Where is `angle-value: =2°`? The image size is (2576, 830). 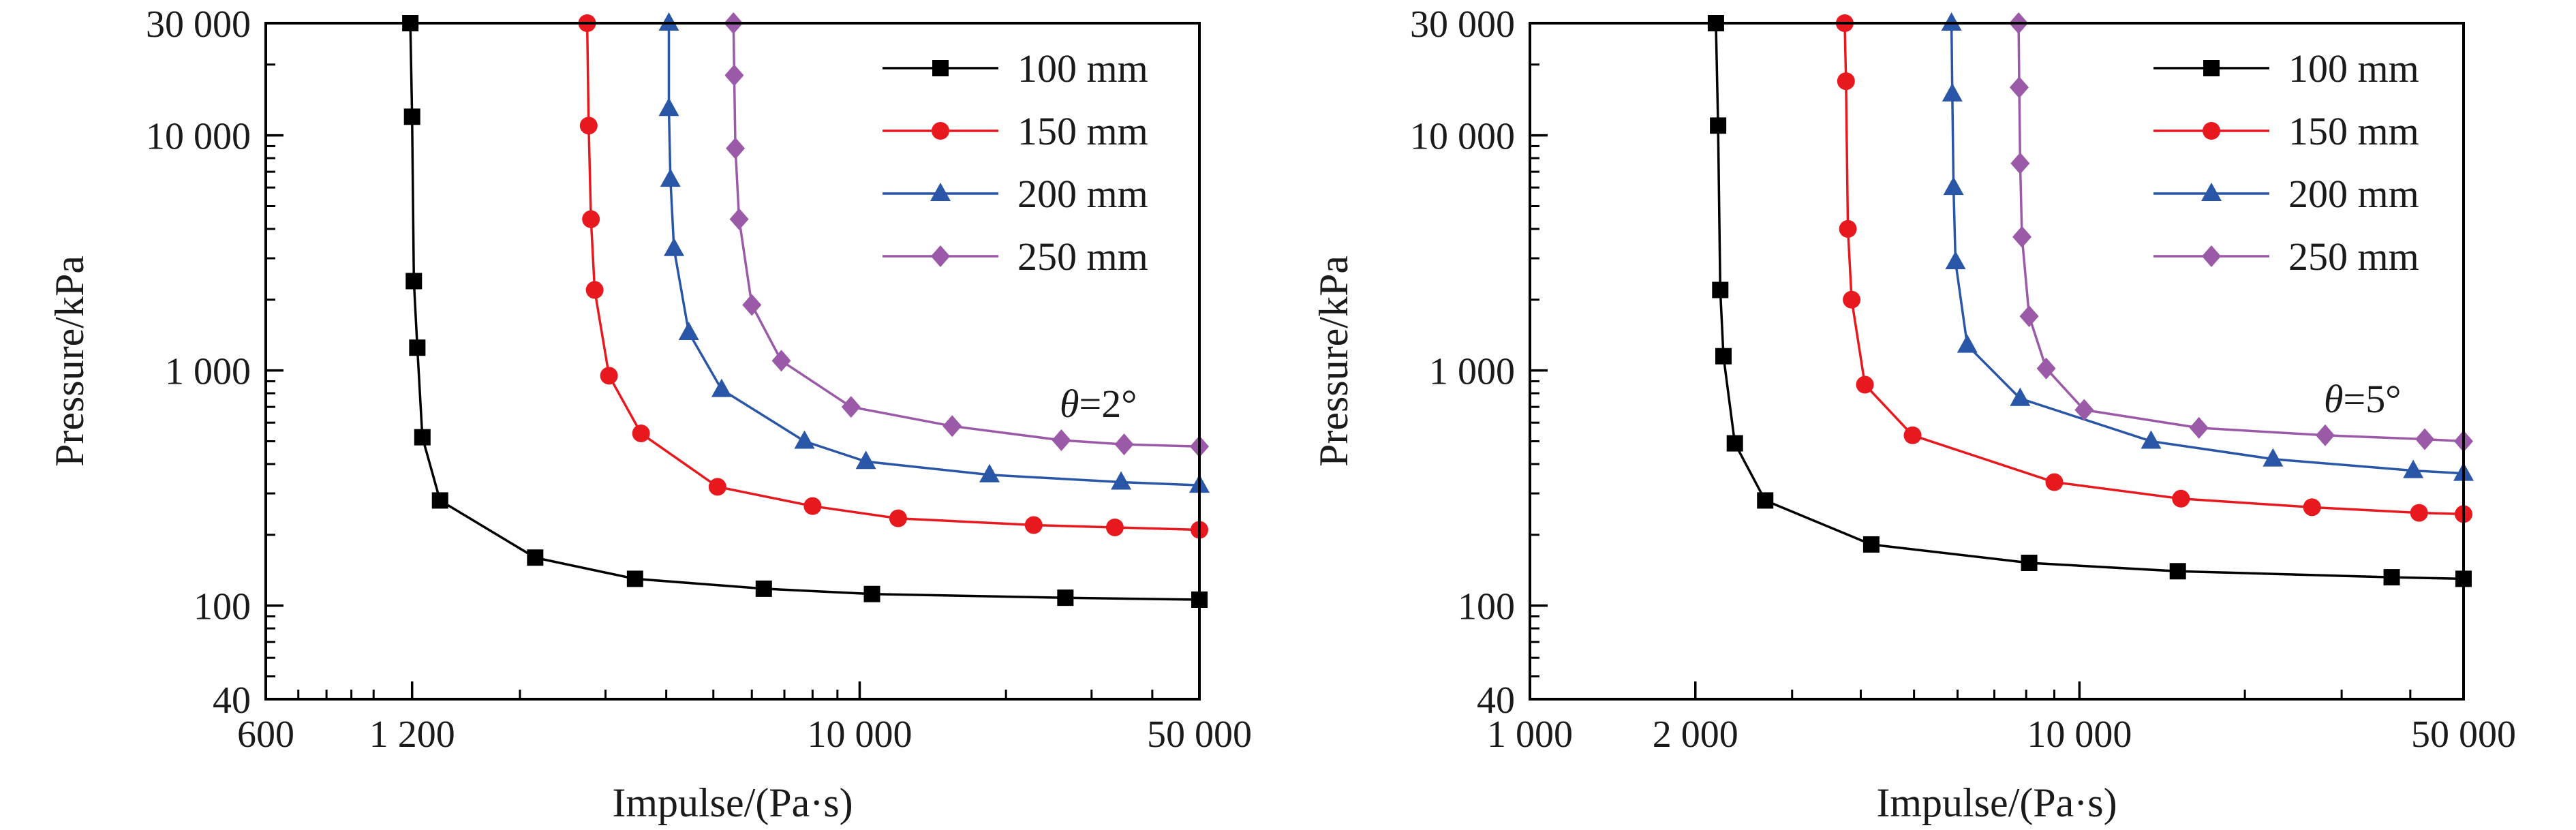
angle-value: =2° is located at coordinates (1108, 404).